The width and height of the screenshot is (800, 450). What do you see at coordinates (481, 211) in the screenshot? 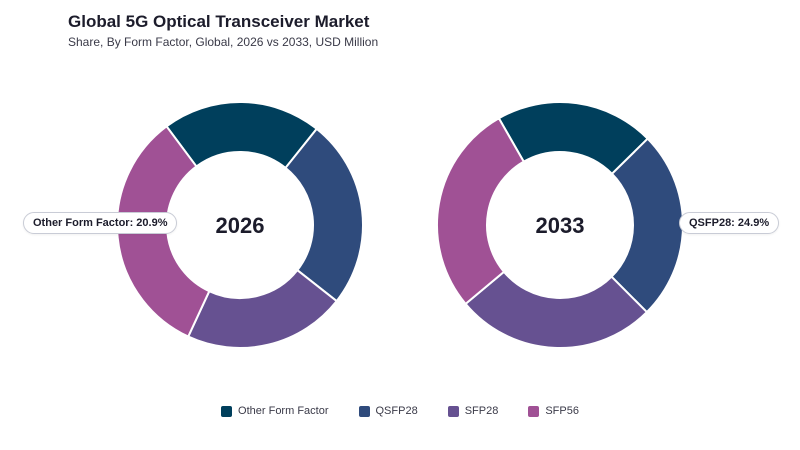
I see `slice-2033-sfp56` at bounding box center [481, 211].